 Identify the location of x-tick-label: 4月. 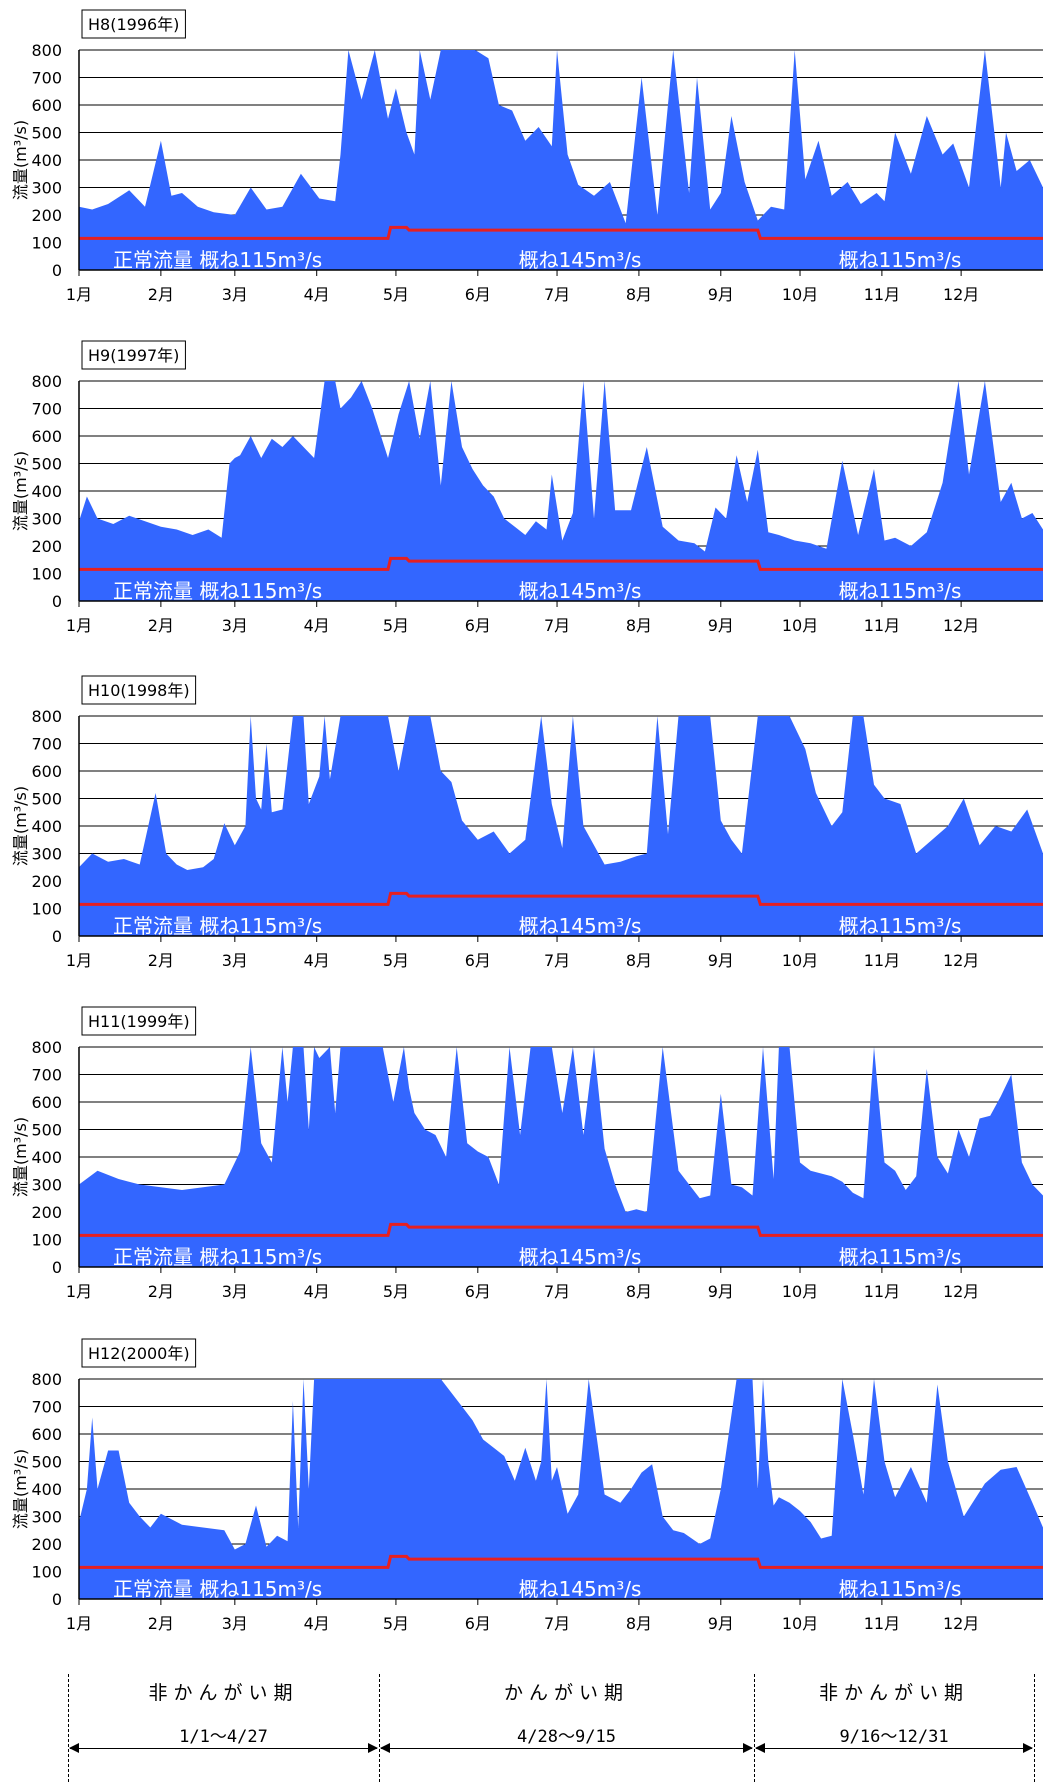
(317, 1623).